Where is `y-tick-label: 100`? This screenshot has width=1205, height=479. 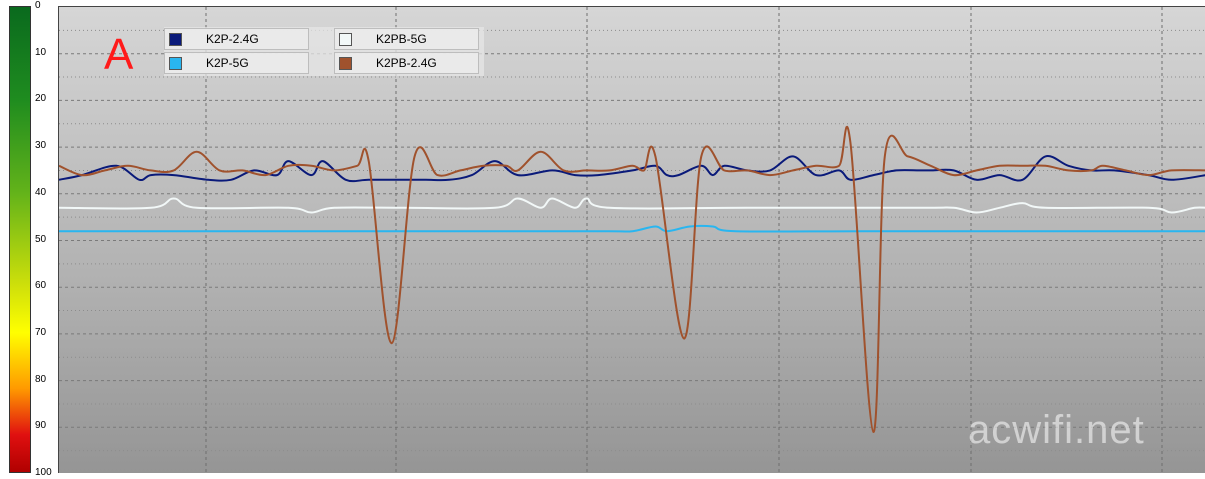
y-tick-label: 100 is located at coordinates (43, 472).